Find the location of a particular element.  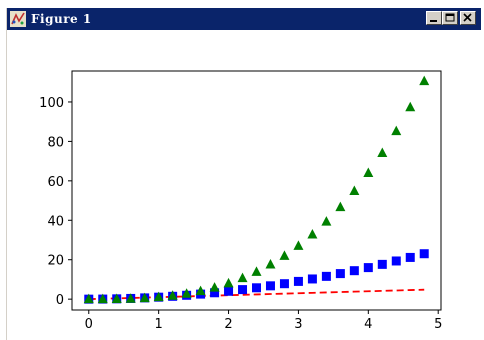

minimize-icon is located at coordinates (433, 21).